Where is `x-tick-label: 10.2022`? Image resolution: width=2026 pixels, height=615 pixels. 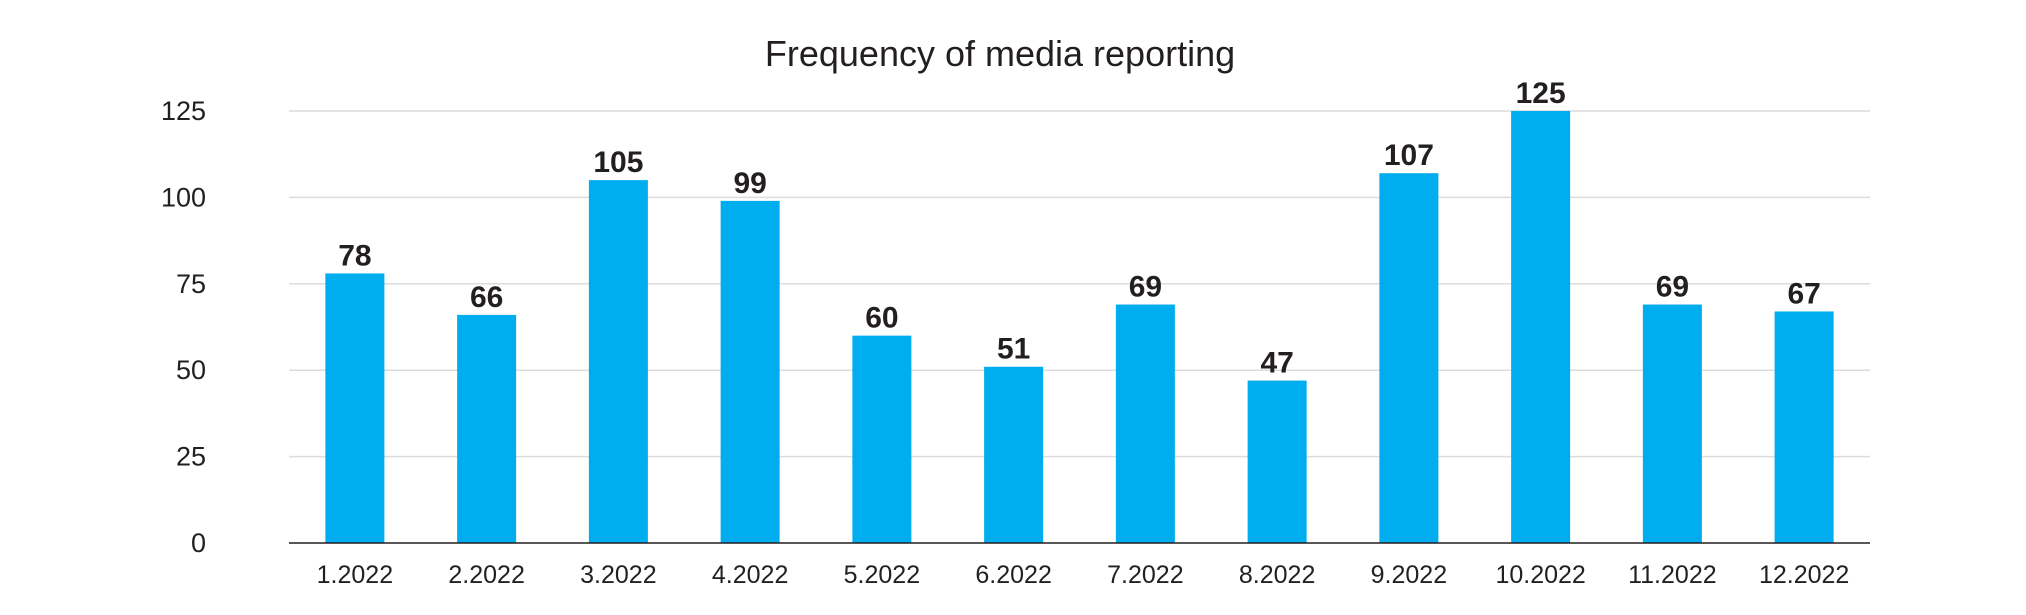
x-tick-label: 10.2022 is located at coordinates (1540, 575).